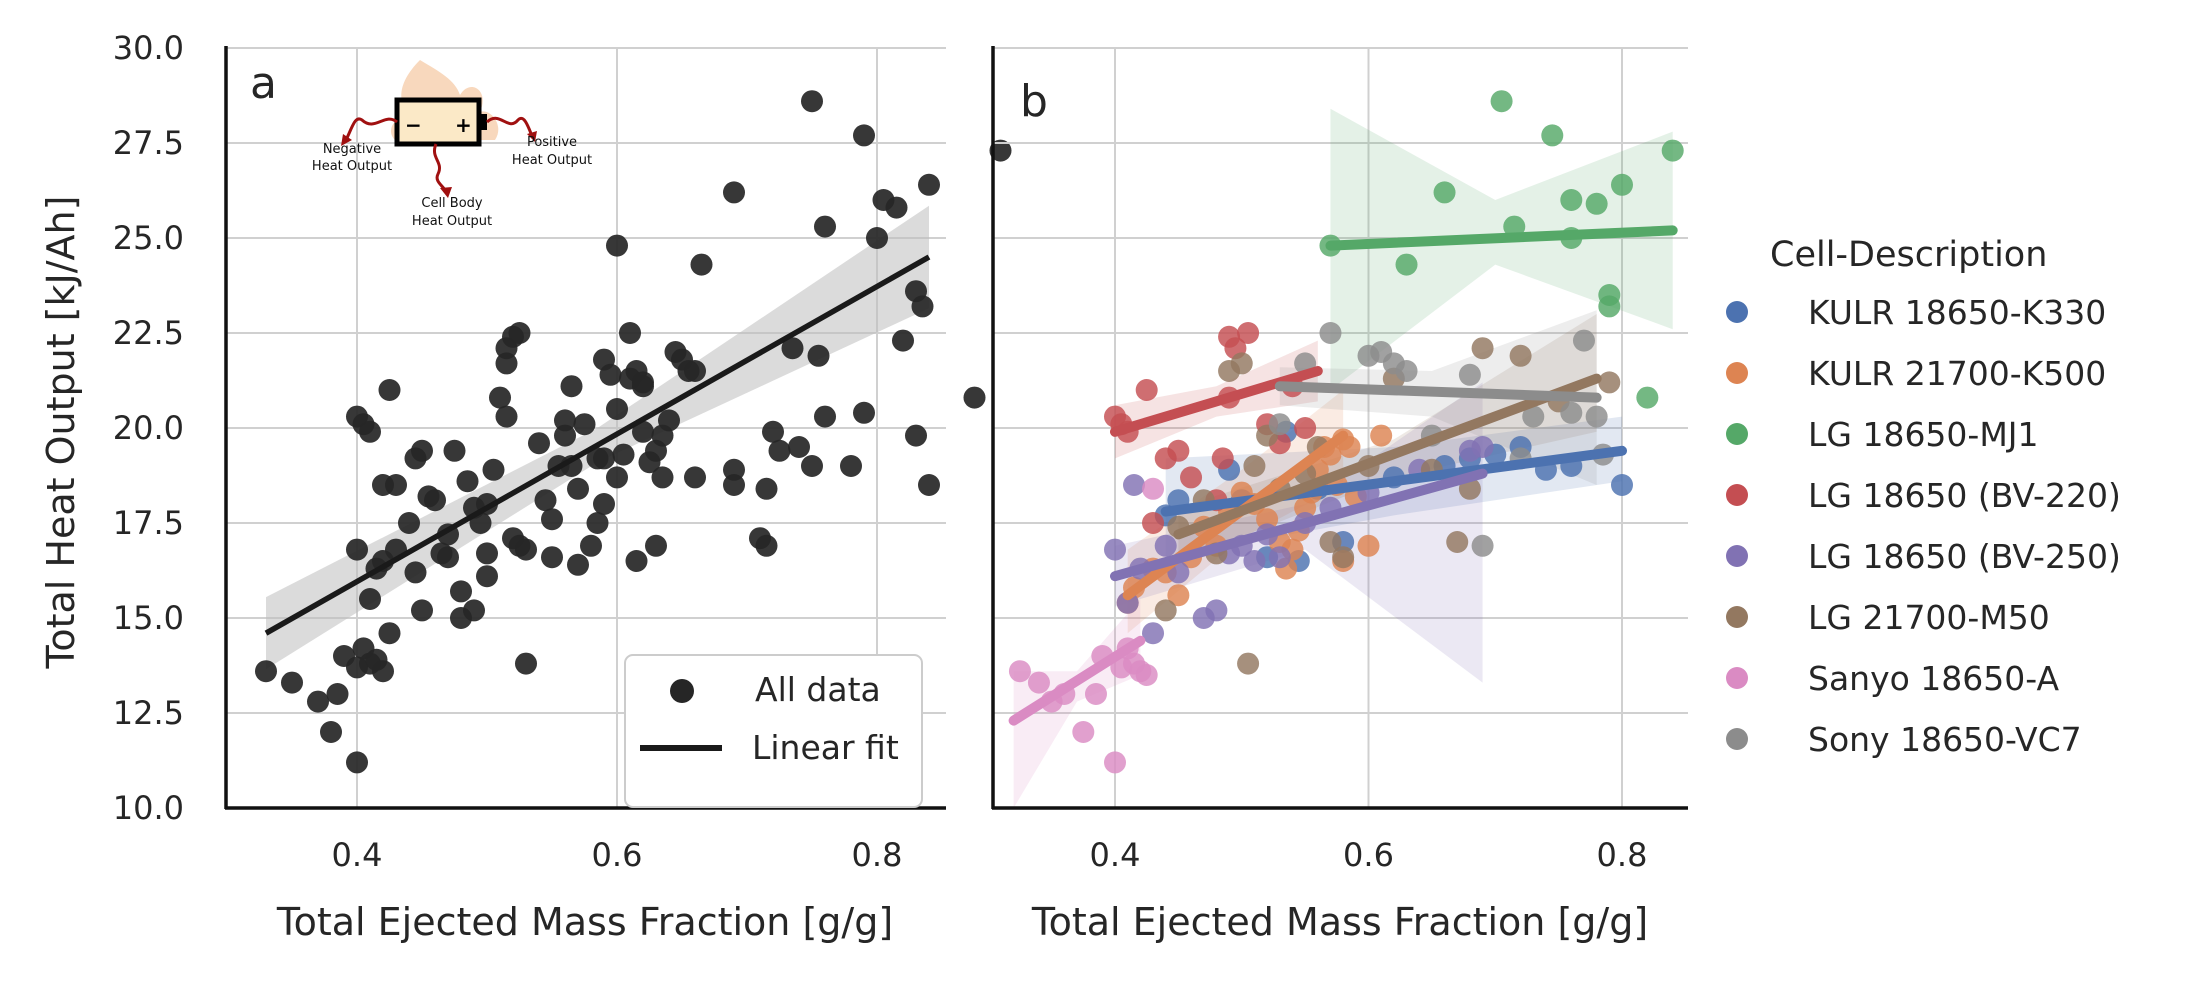  I want to click on panel-a-ytick-2: 15.0, so click(148, 618).